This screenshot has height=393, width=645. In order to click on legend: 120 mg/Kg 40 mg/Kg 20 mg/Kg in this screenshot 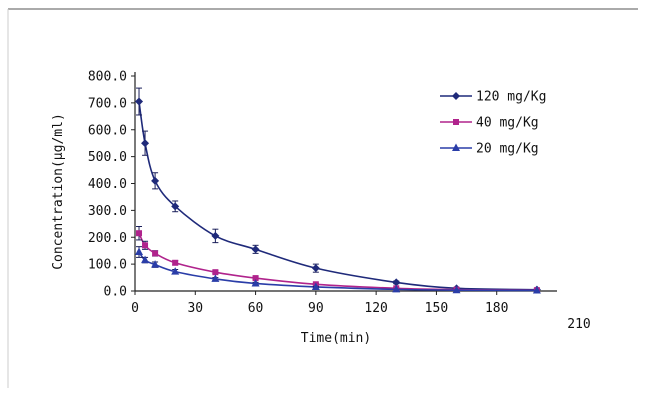, I will do `click(493, 123)`.